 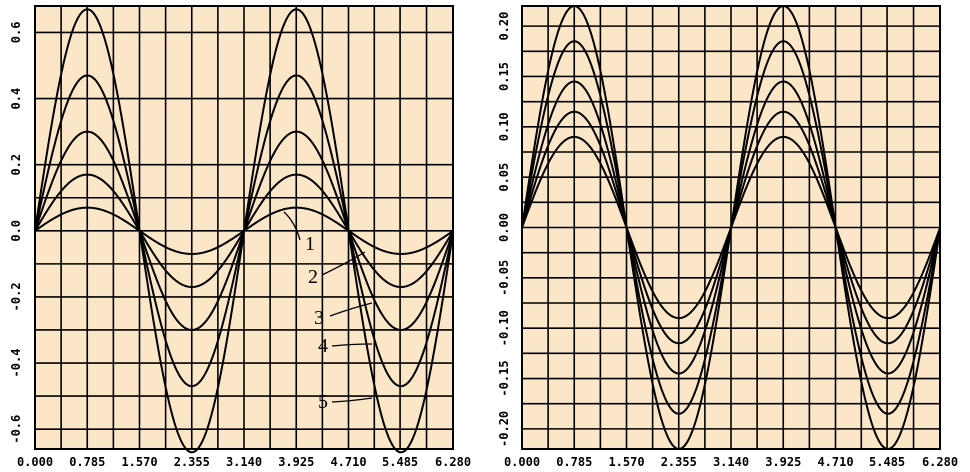 What do you see at coordinates (504, 328) in the screenshot?
I see `y-tick-label: -0.10` at bounding box center [504, 328].